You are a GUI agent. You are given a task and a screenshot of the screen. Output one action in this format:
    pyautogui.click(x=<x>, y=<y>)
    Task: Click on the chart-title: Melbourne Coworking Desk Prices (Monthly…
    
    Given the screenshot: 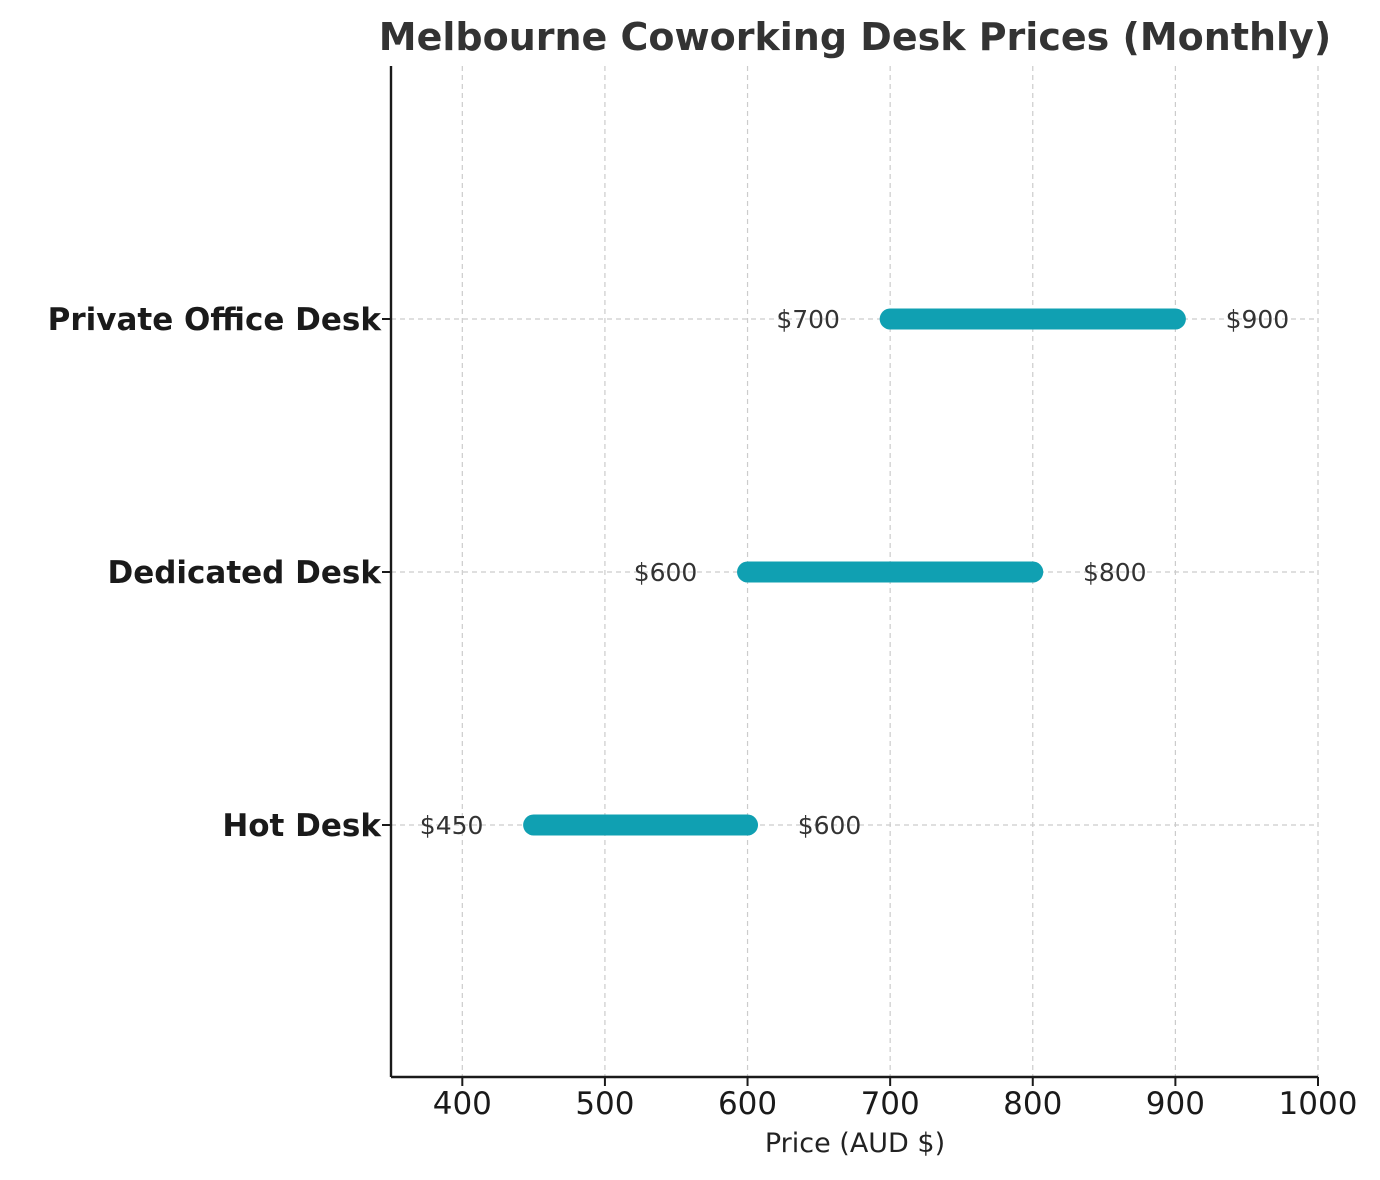 What is the action you would take?
    pyautogui.click(x=855, y=37)
    